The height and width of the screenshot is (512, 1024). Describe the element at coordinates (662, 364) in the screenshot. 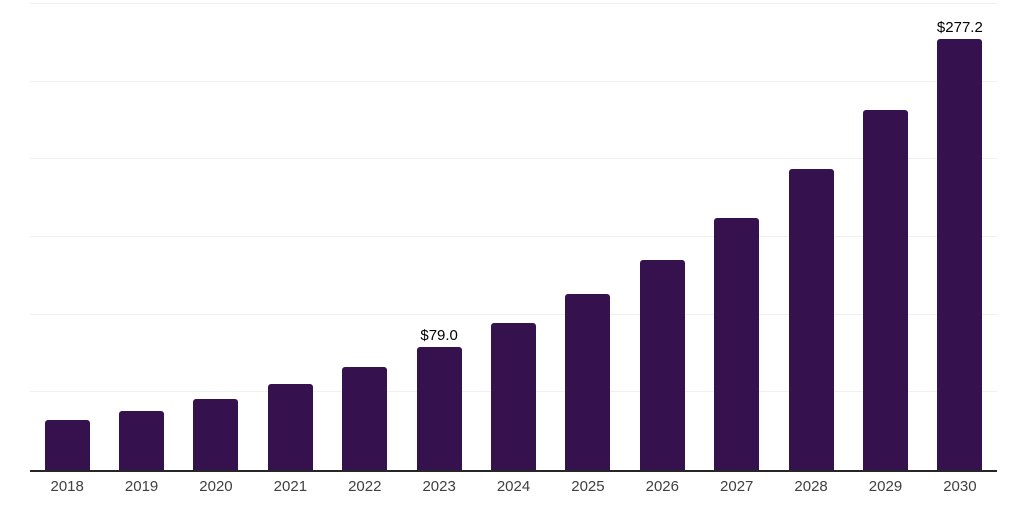

I see `bar-2026` at that location.